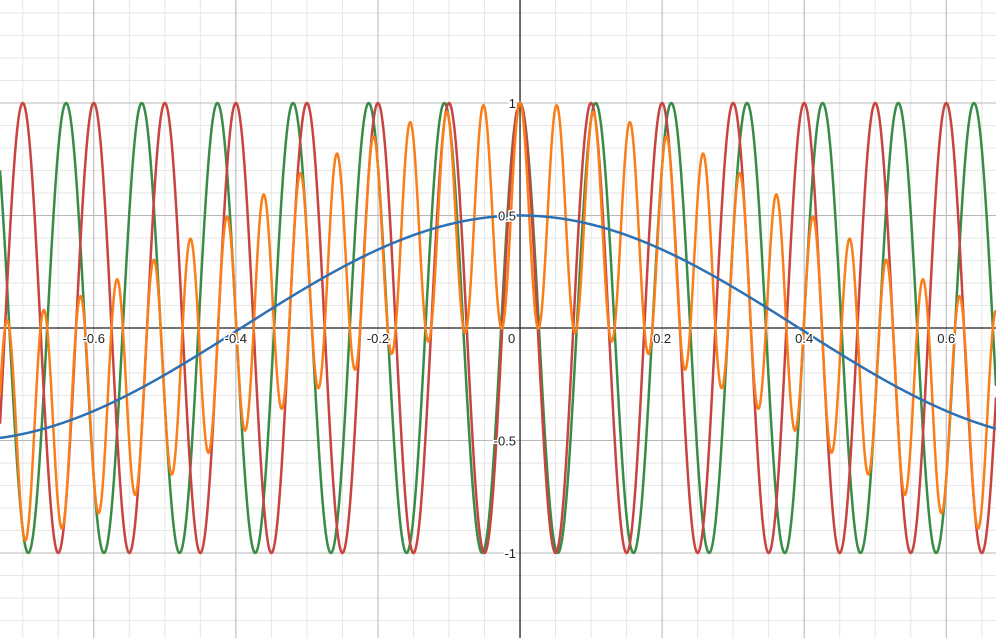 Image resolution: width=996 pixels, height=638 pixels. Describe the element at coordinates (94, 338) in the screenshot. I see `x-tick-label: -0.6` at that location.